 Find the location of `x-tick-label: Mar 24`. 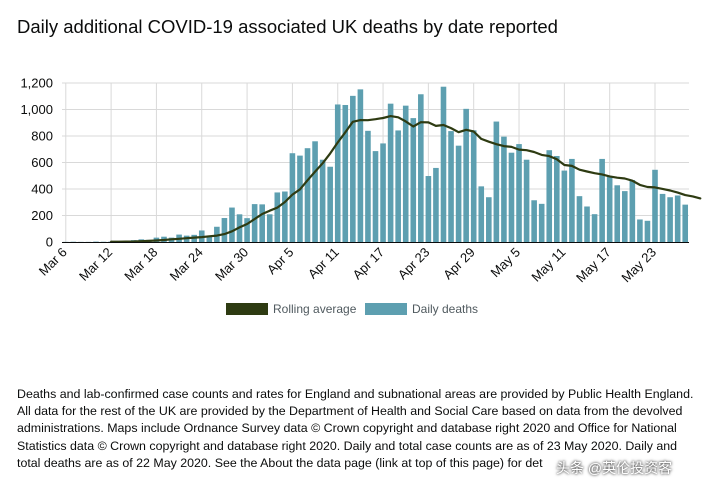

x-tick-label: Mar 24 is located at coordinates (186, 264).